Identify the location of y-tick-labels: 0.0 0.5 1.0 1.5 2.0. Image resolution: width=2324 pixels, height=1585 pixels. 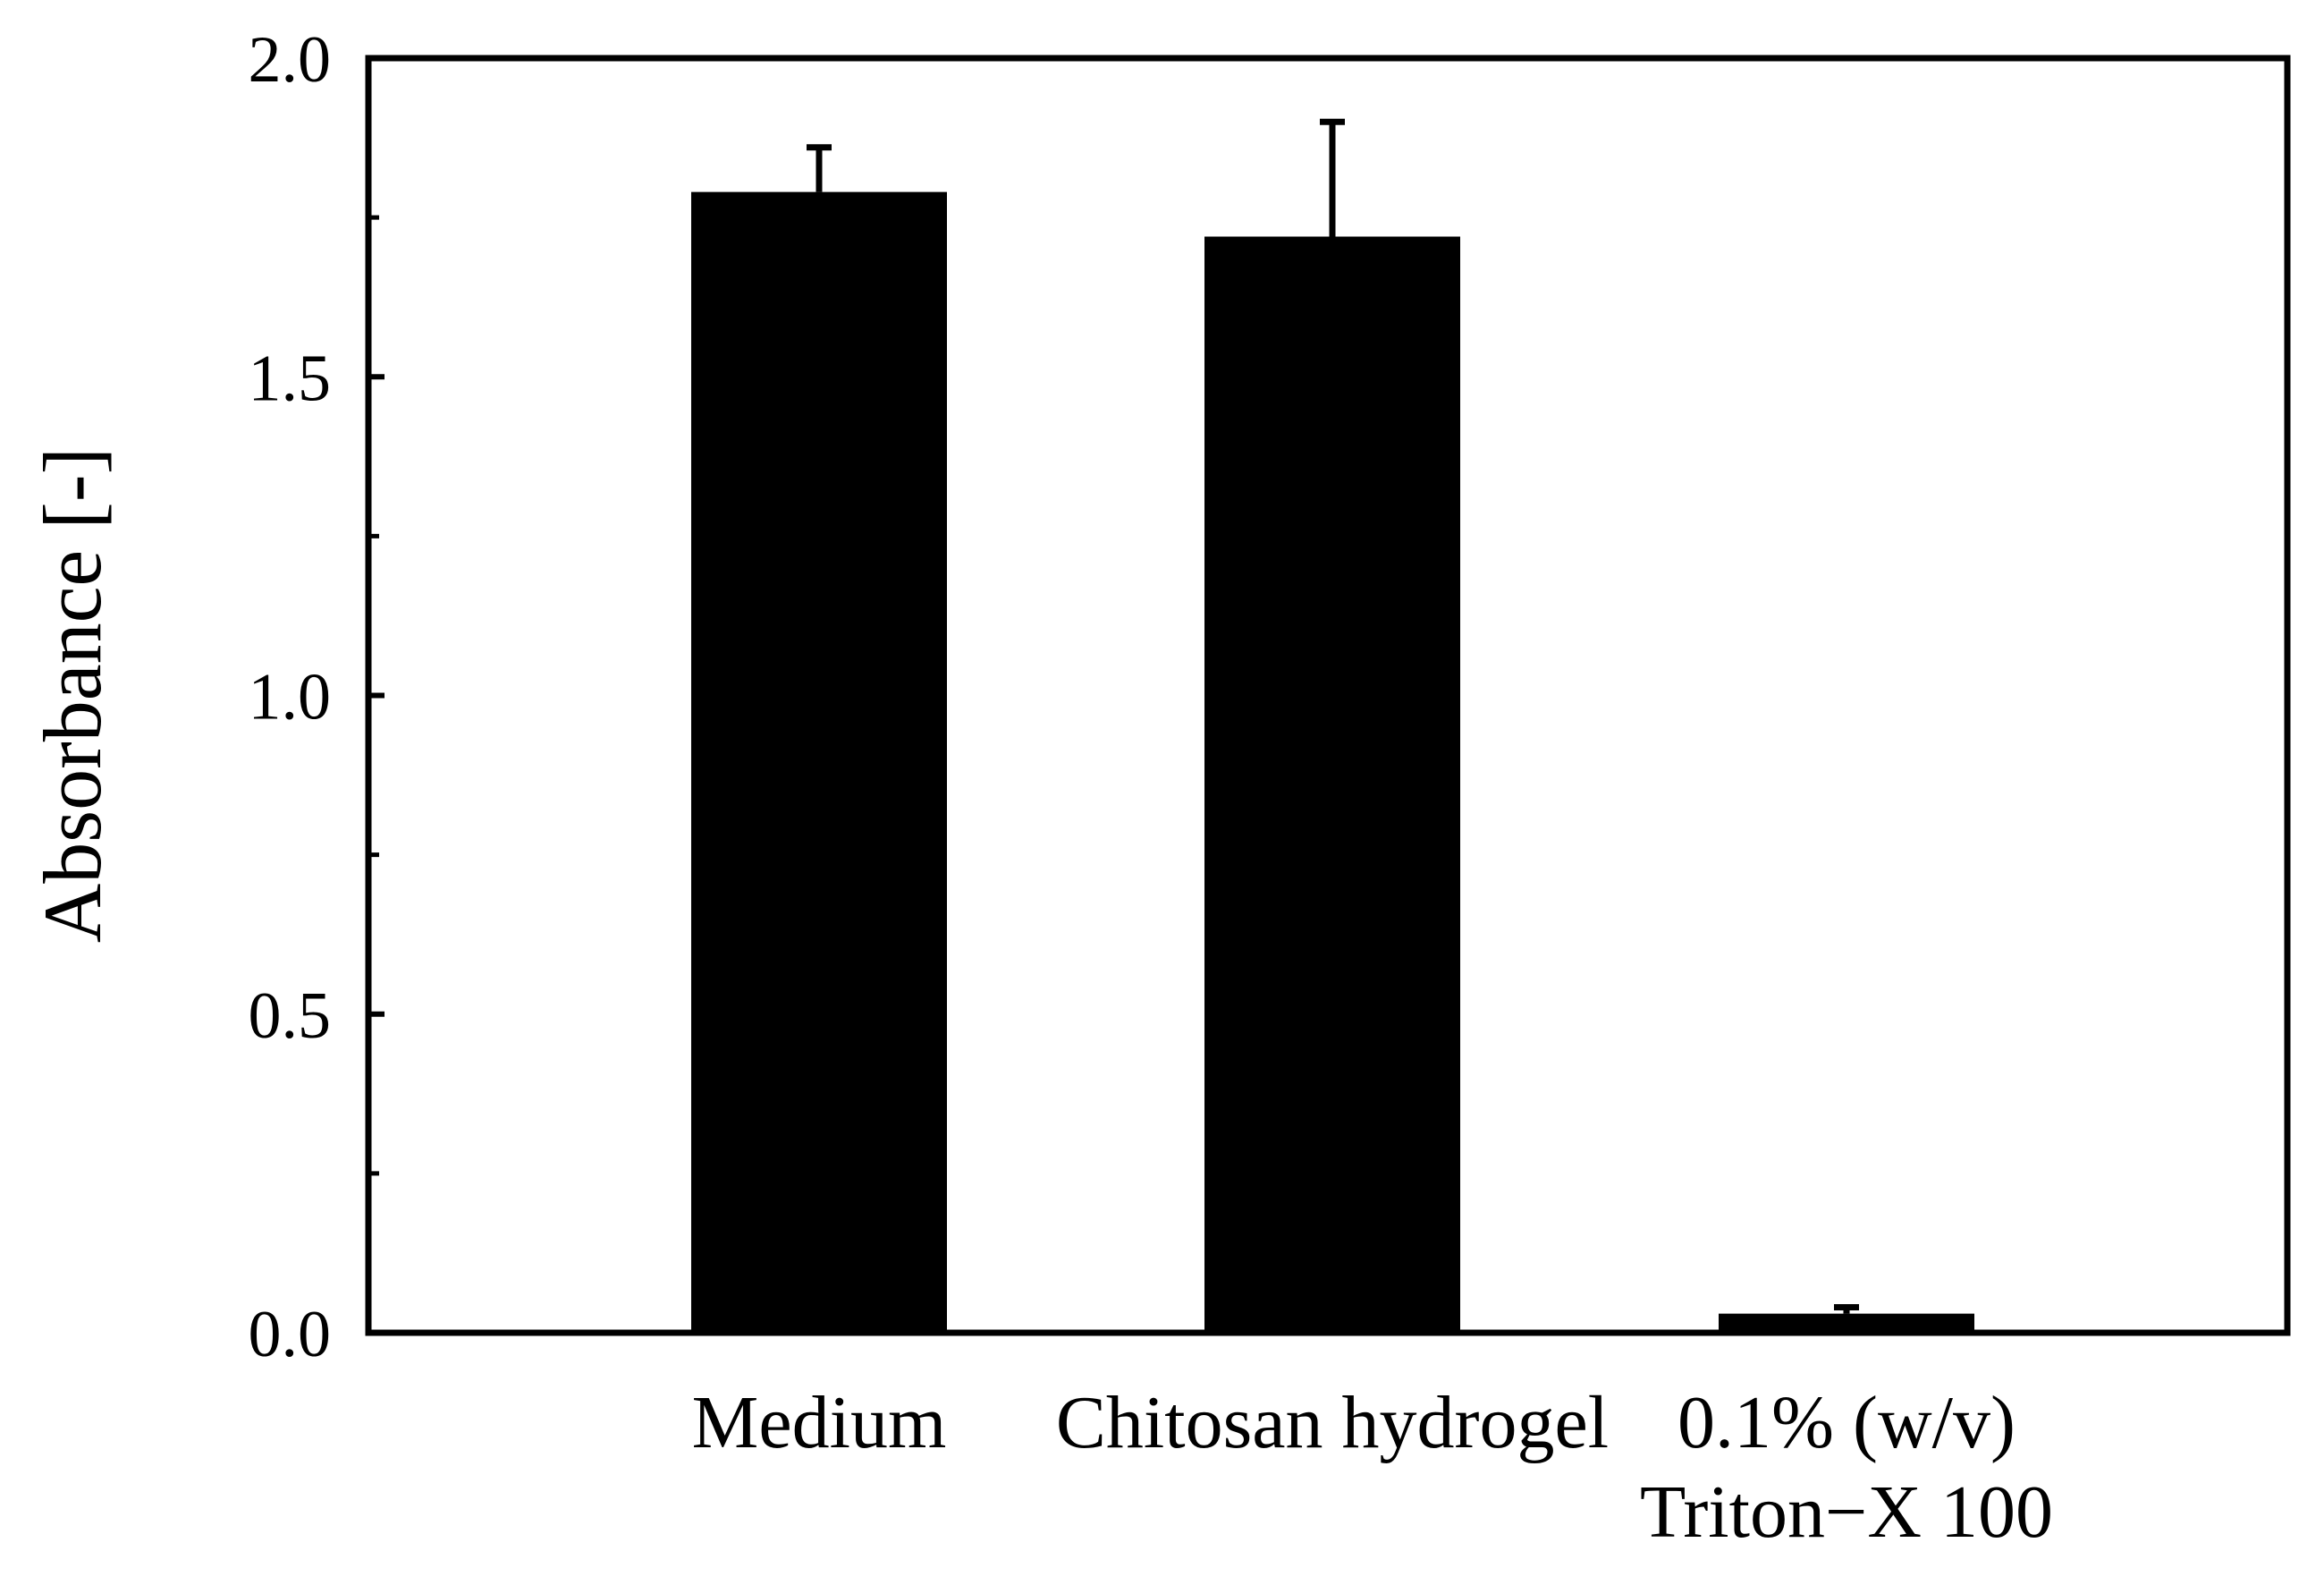
(290, 697).